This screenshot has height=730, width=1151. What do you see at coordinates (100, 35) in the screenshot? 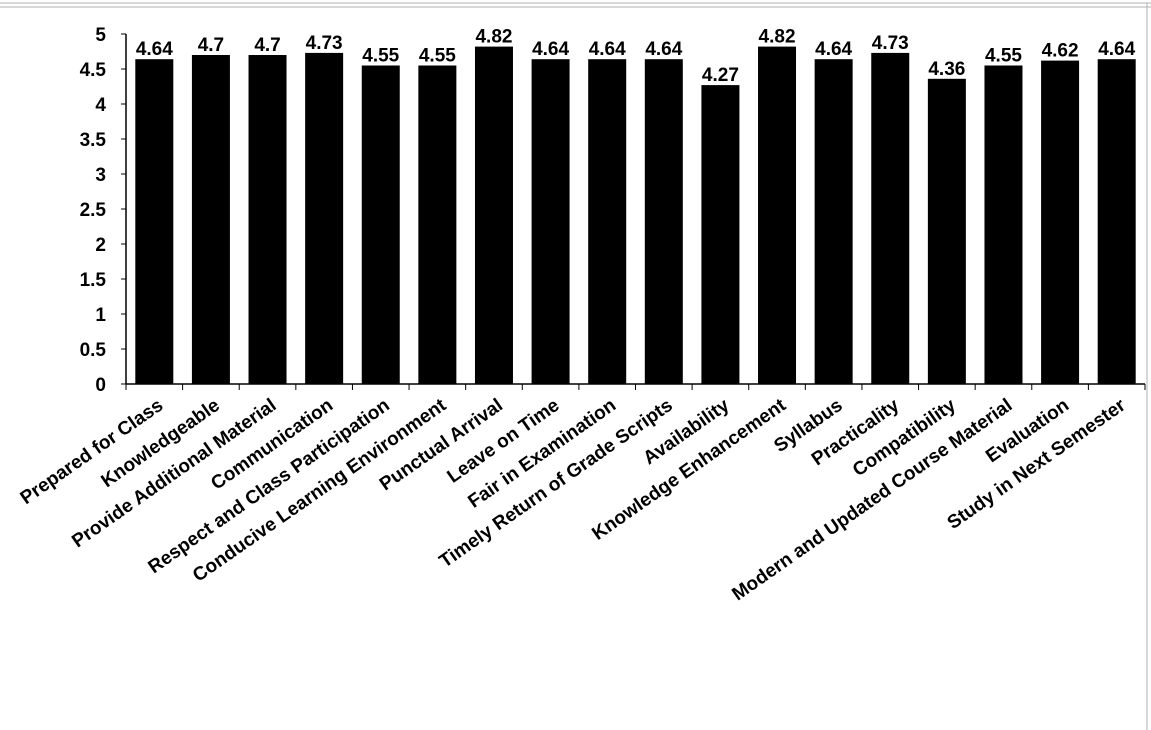
I see `y-tick-label: 5` at bounding box center [100, 35].